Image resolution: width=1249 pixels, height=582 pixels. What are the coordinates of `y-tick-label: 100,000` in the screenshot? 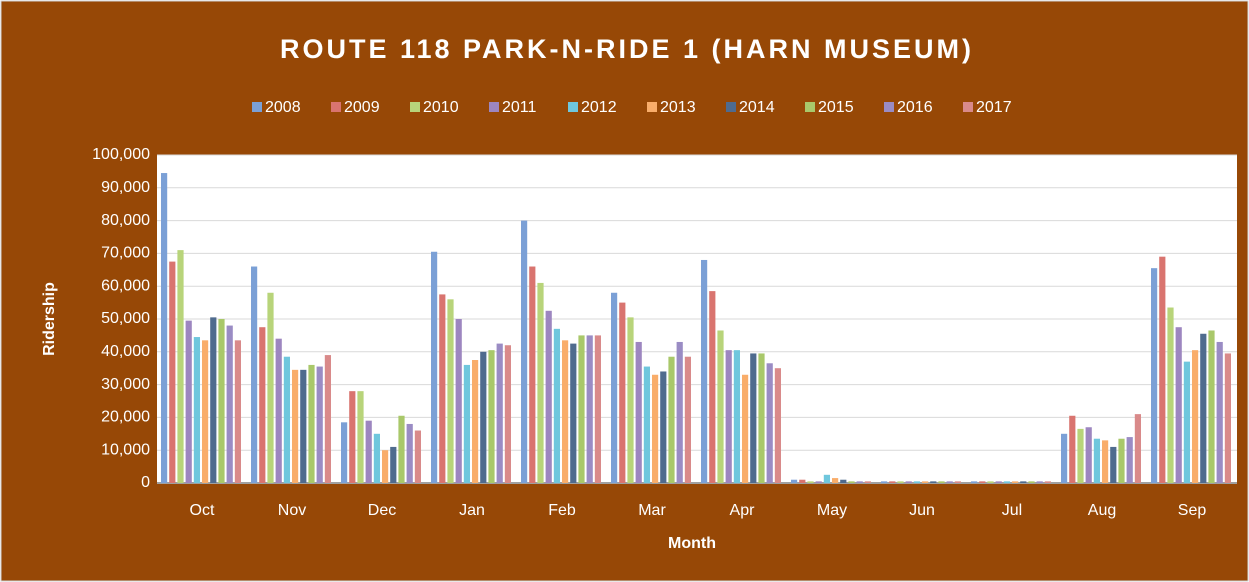 It's located at (121, 154).